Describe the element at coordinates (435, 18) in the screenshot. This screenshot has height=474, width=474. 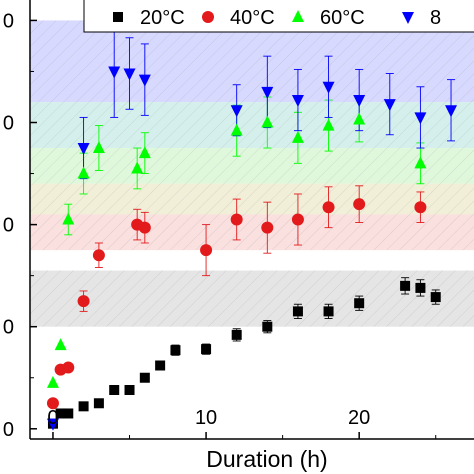
I see `legend-label-3: 8` at that location.